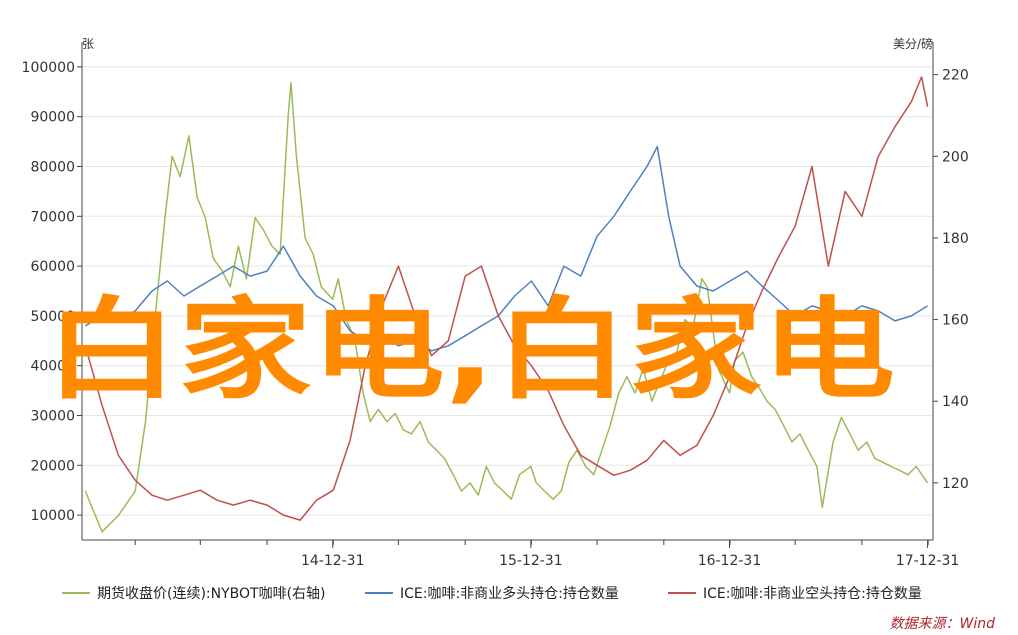 This screenshot has height=635, width=1018. I want to click on x-tick-label: 16-12-31, so click(730, 561).